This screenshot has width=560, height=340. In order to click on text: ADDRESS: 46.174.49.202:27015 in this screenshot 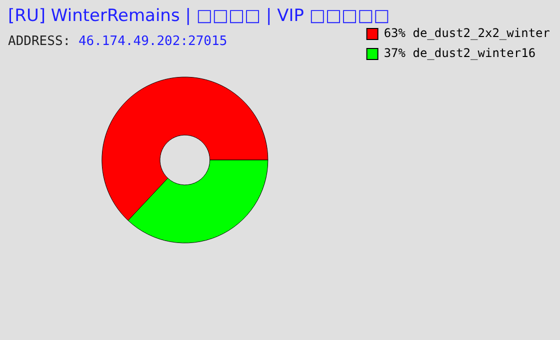, I will do `click(118, 41)`.